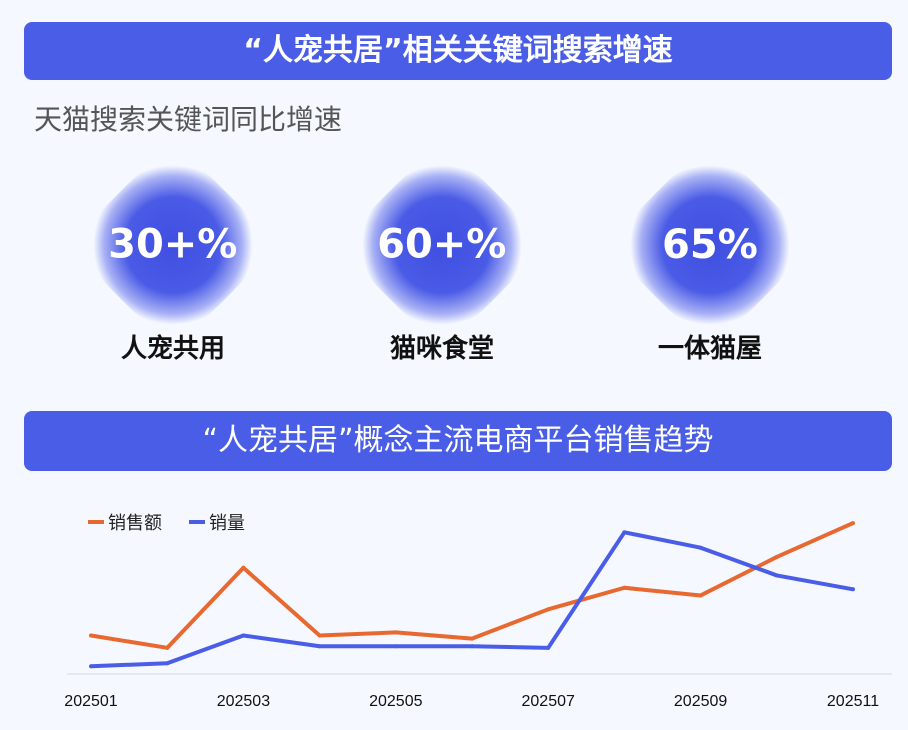 This screenshot has height=730, width=908. I want to click on title-banner: “人宠共居”相关关键词搜索增速, so click(458, 51).